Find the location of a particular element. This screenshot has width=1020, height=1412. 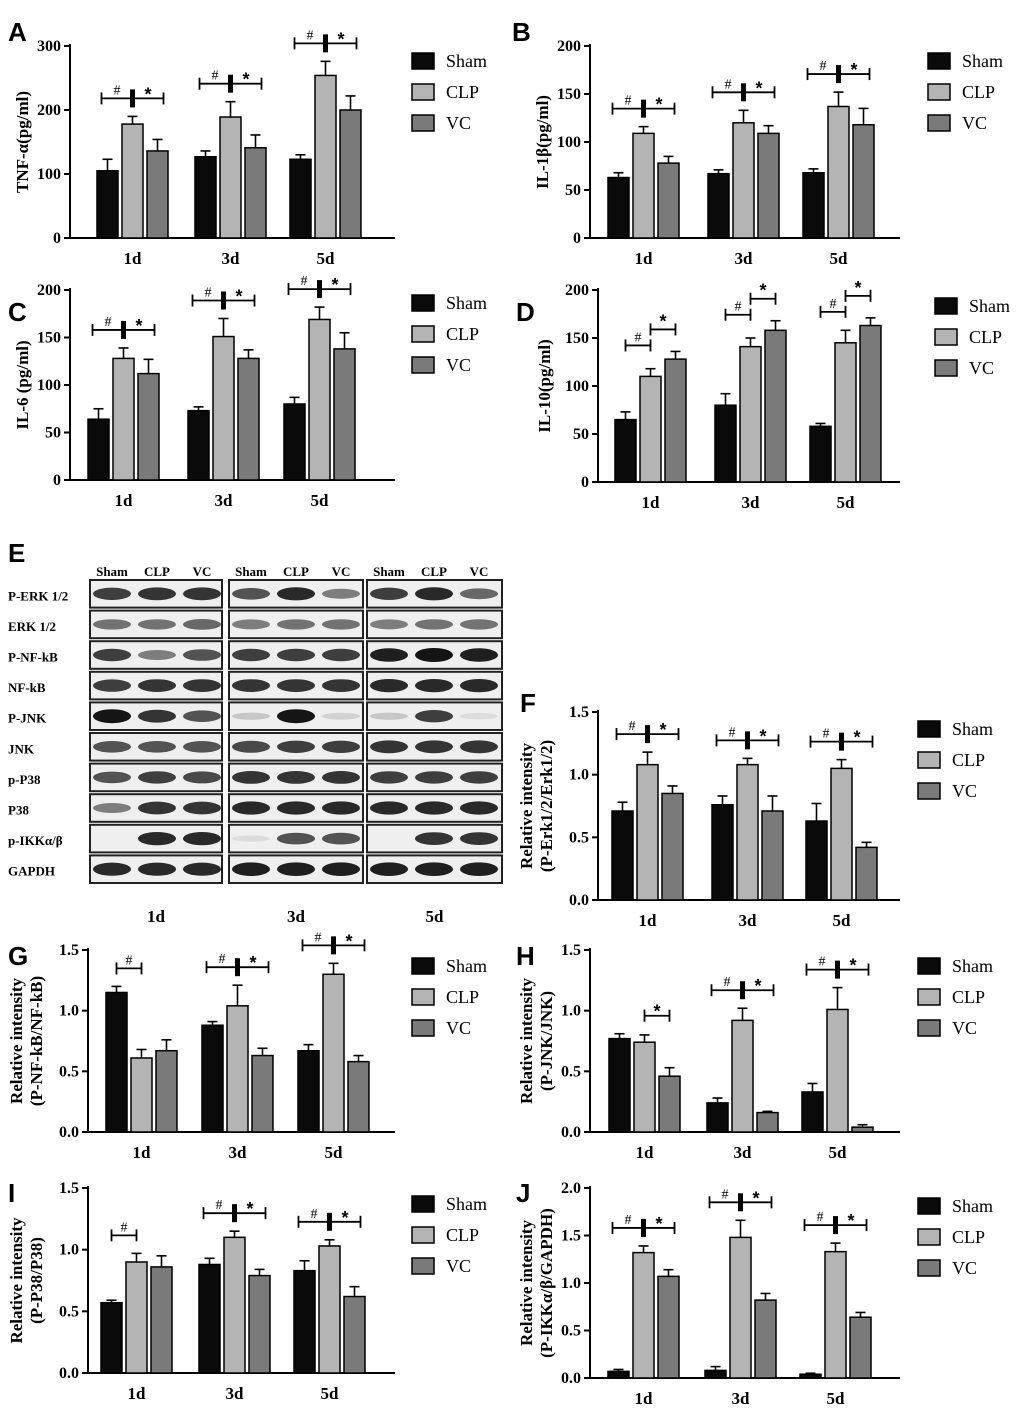

blot-timepoint-label: 5d is located at coordinates (435, 916).